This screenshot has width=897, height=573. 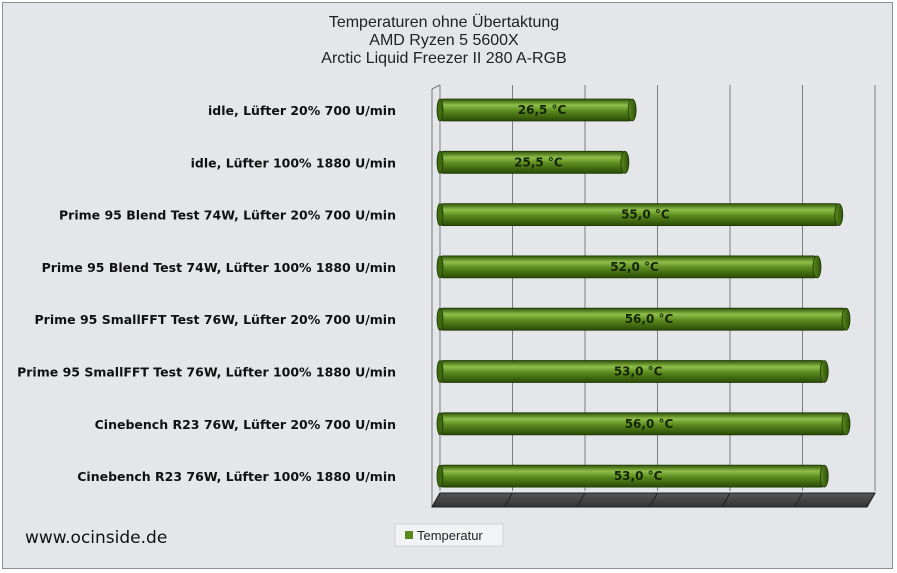 I want to click on chart-floor, so click(x=653, y=500).